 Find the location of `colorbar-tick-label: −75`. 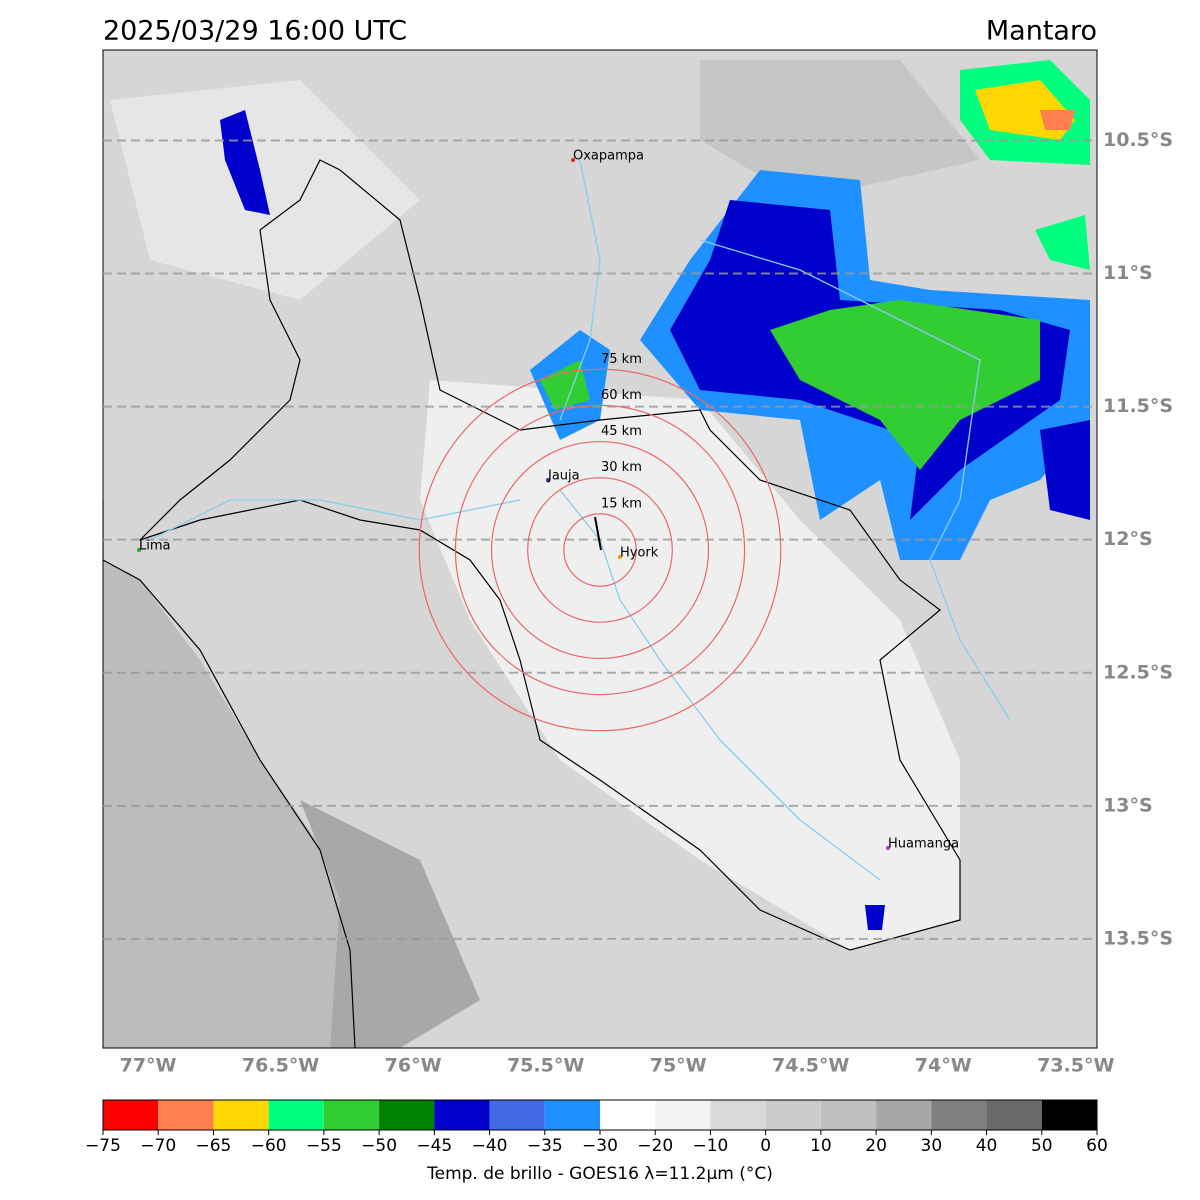

colorbar-tick-label: −75 is located at coordinates (103, 1146).